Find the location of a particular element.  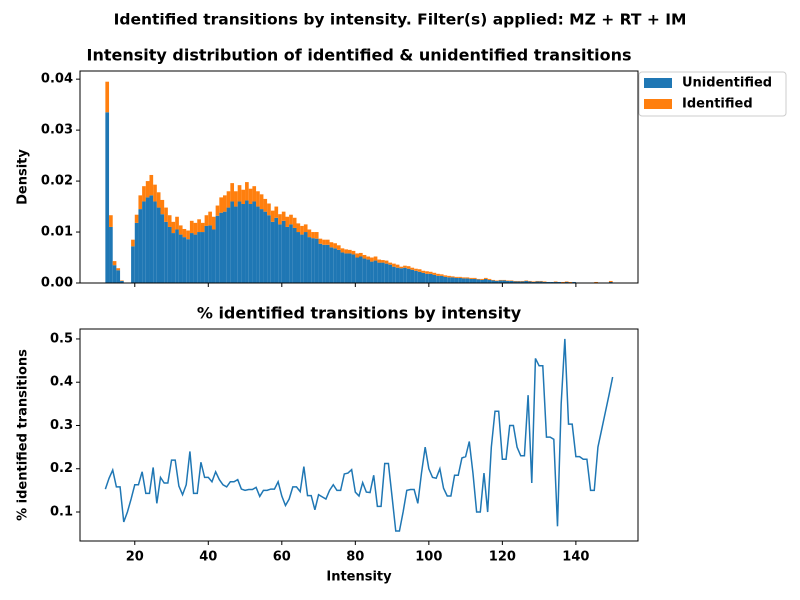

y-tick-label: 0.3 is located at coordinates (61, 425).